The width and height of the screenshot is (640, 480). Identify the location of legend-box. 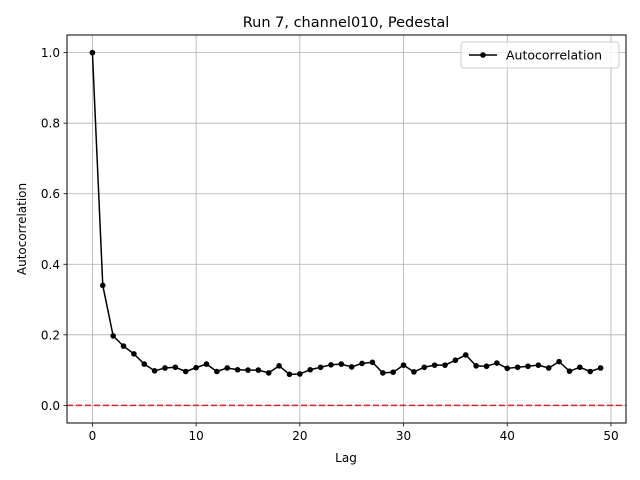
(540, 55).